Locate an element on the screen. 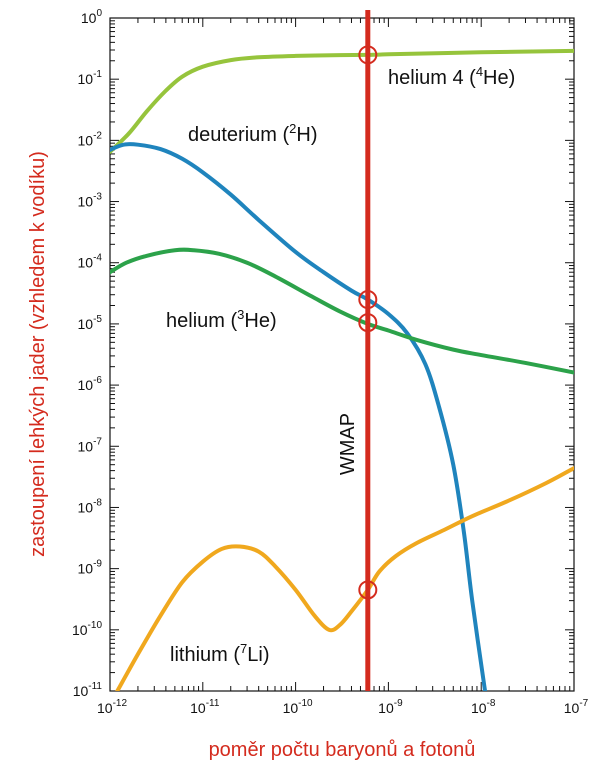 The image size is (600, 782). wmap-marker-group: WMAP is located at coordinates (357, 350).